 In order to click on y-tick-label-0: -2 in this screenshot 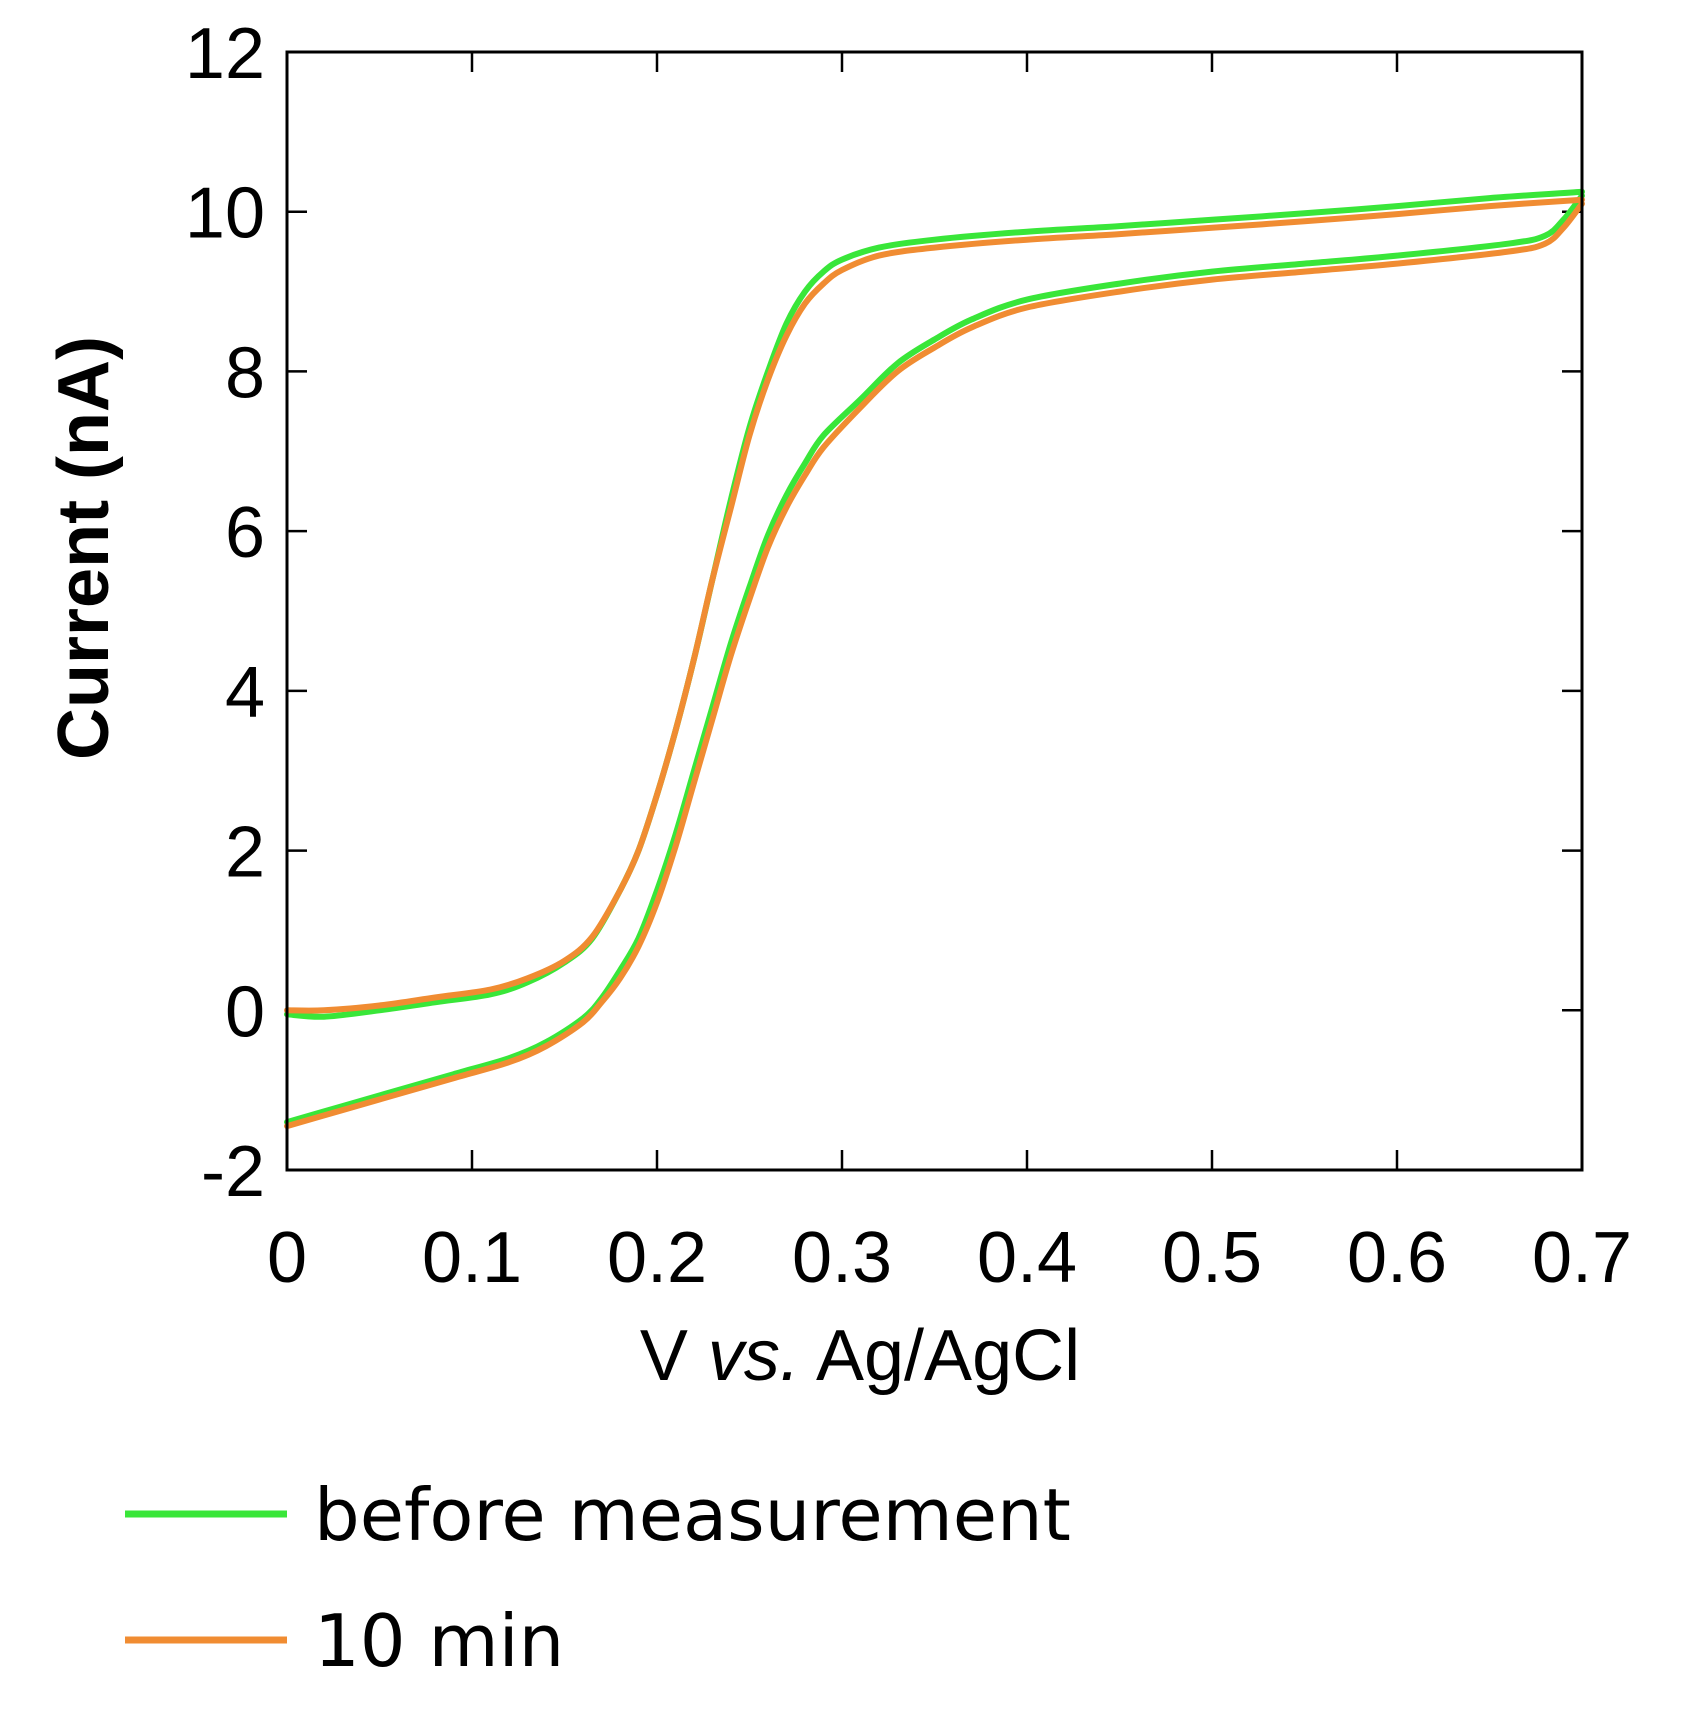, I will do `click(233, 1172)`.